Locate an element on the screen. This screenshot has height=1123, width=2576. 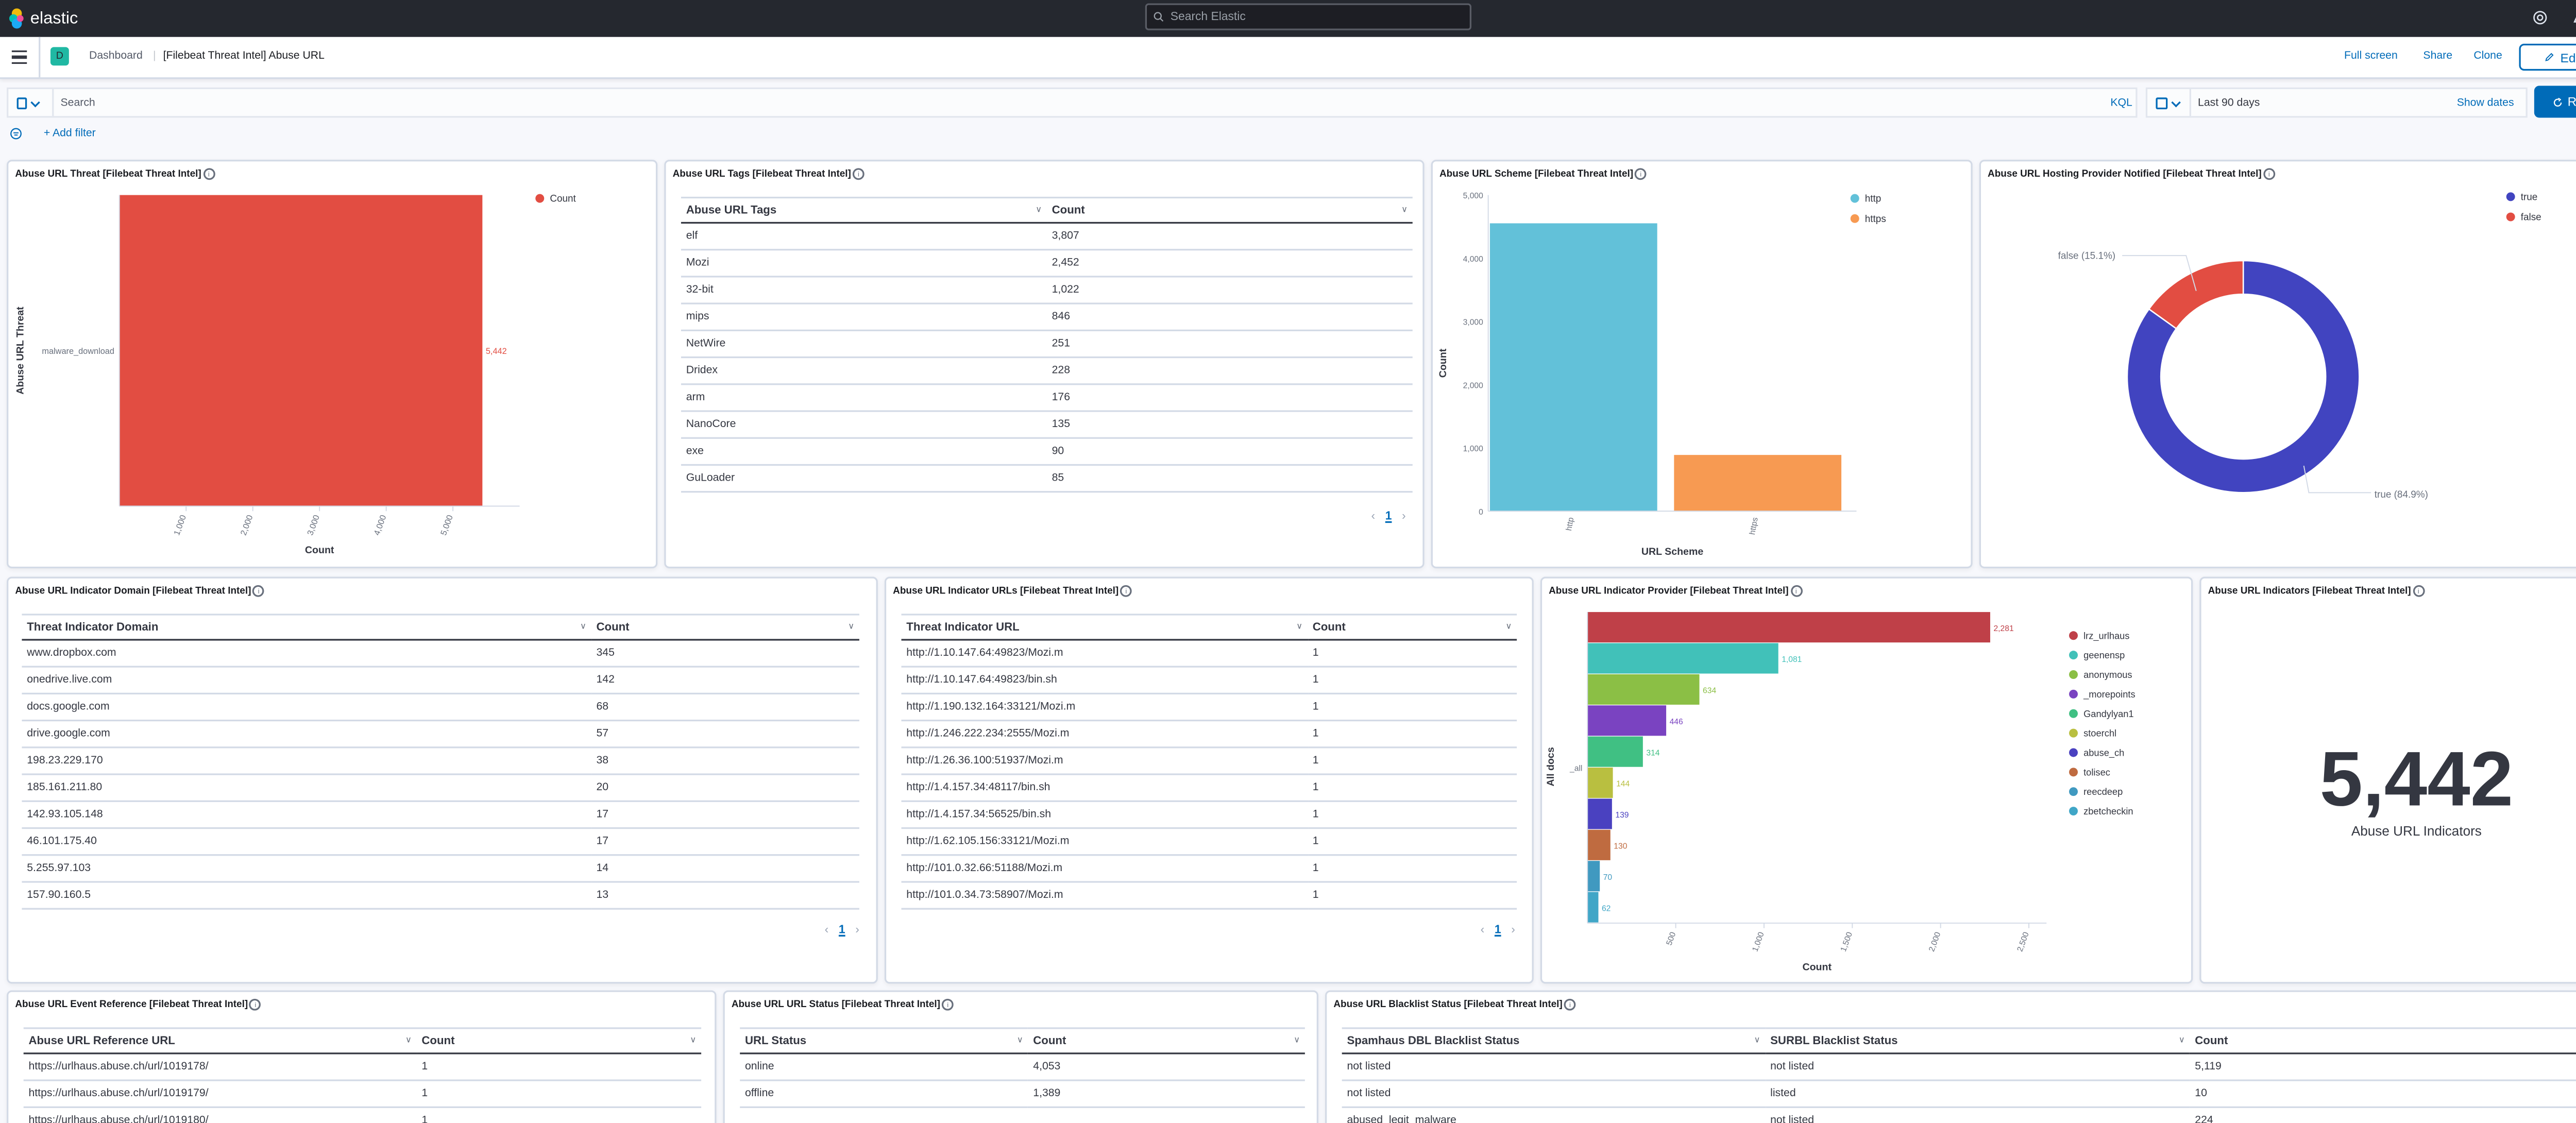
table-cell: 20 is located at coordinates (725, 788).